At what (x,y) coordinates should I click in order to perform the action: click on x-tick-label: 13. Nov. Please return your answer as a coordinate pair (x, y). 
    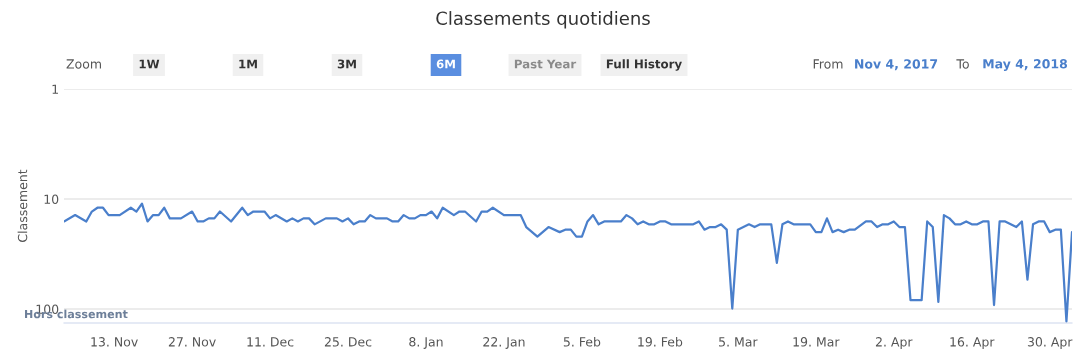
    Looking at the image, I should click on (114, 342).